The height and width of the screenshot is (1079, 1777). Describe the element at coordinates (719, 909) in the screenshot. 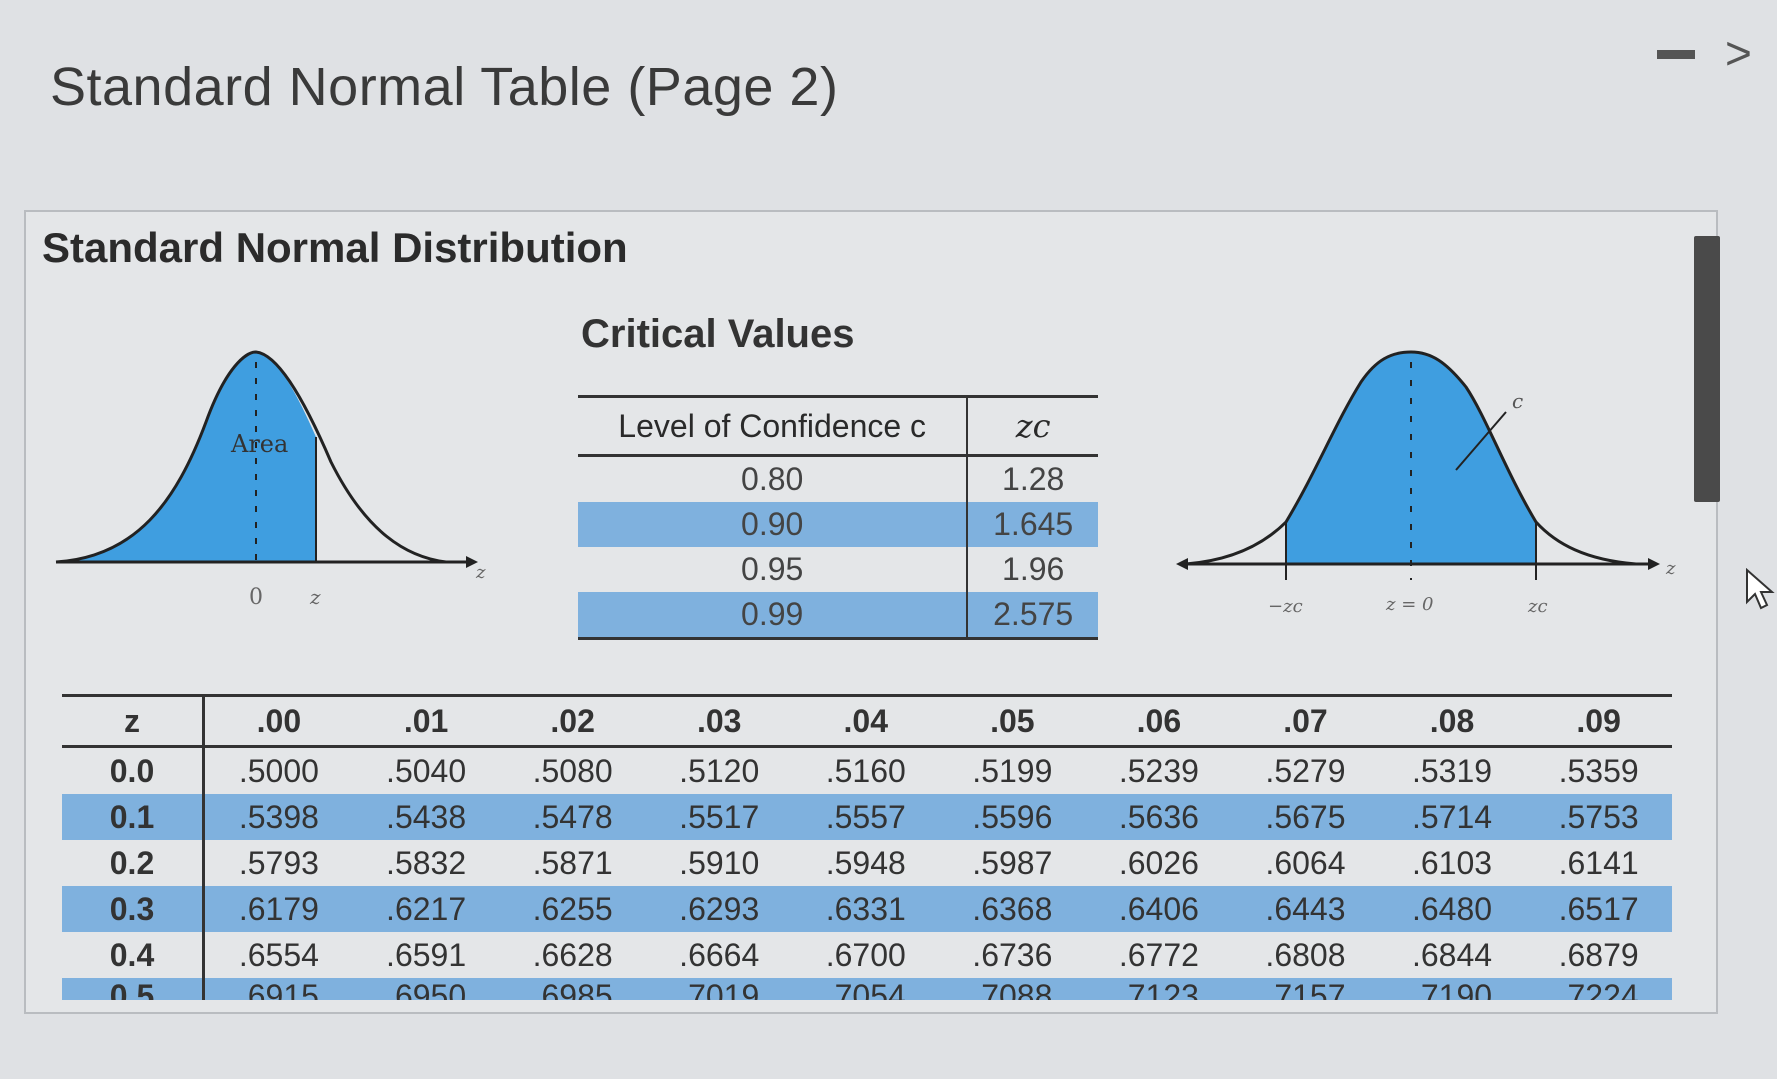

I see `z-value-cell: .6293` at that location.